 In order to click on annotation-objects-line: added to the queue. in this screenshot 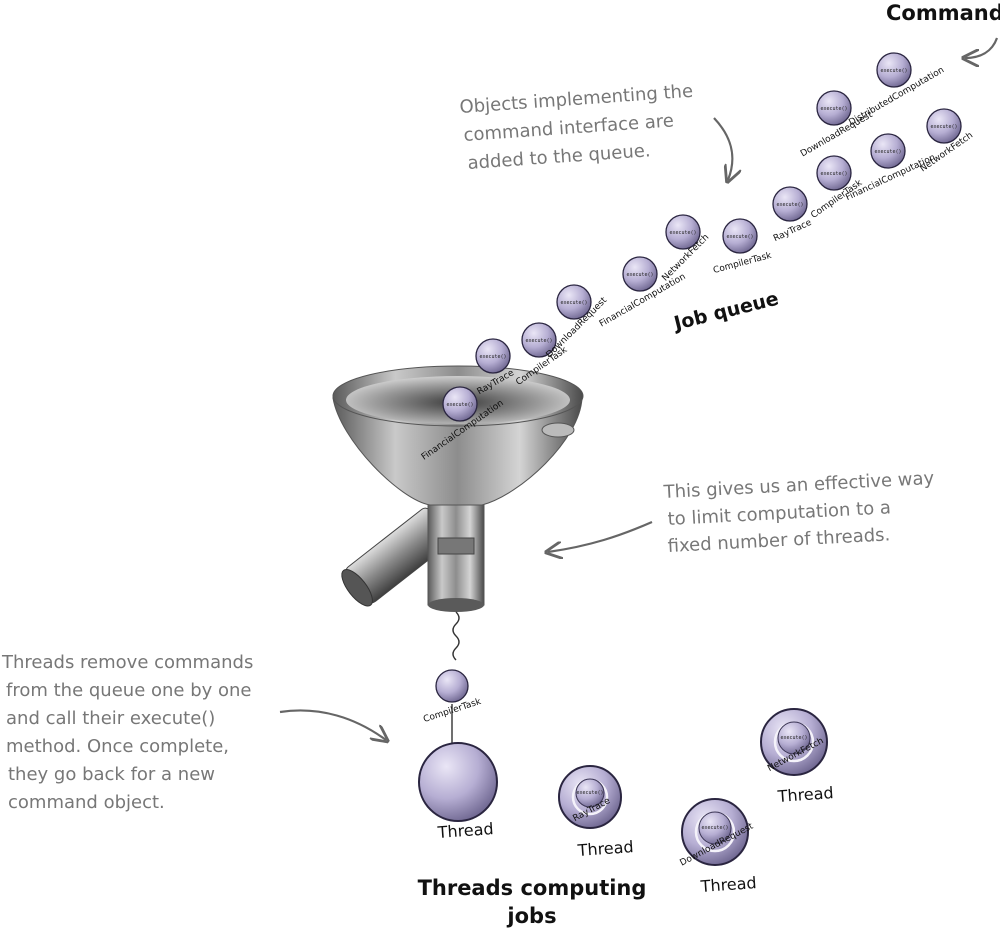, I will do `click(559, 157)`.